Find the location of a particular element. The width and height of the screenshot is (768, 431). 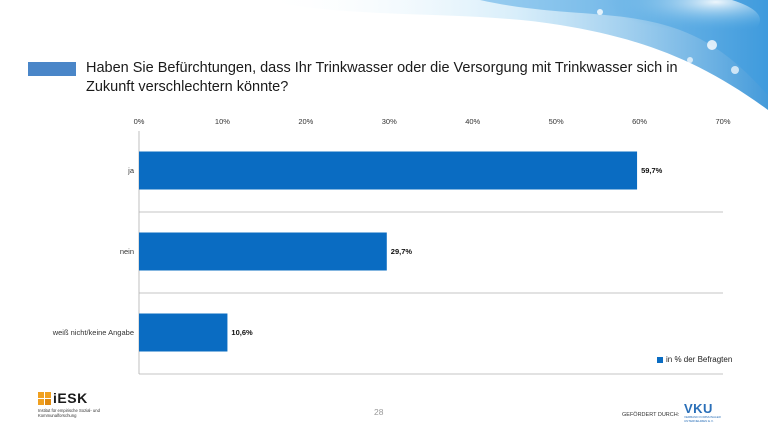

x-tick-label: 70% is located at coordinates (722, 121).